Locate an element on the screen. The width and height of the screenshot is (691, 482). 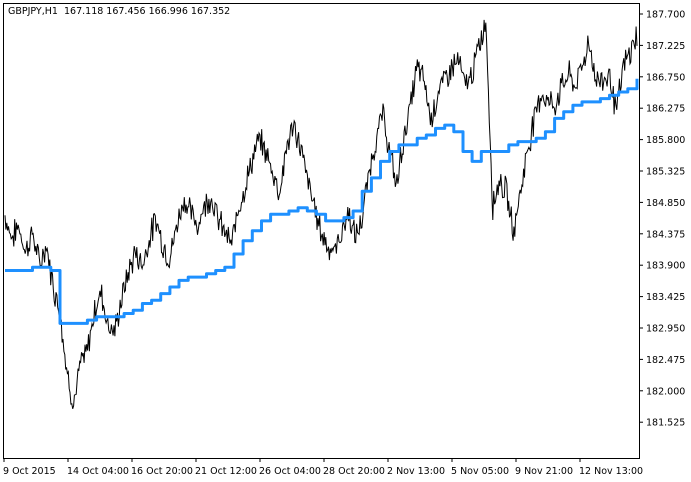
y-tick-label: 185.800 is located at coordinates (665, 140).